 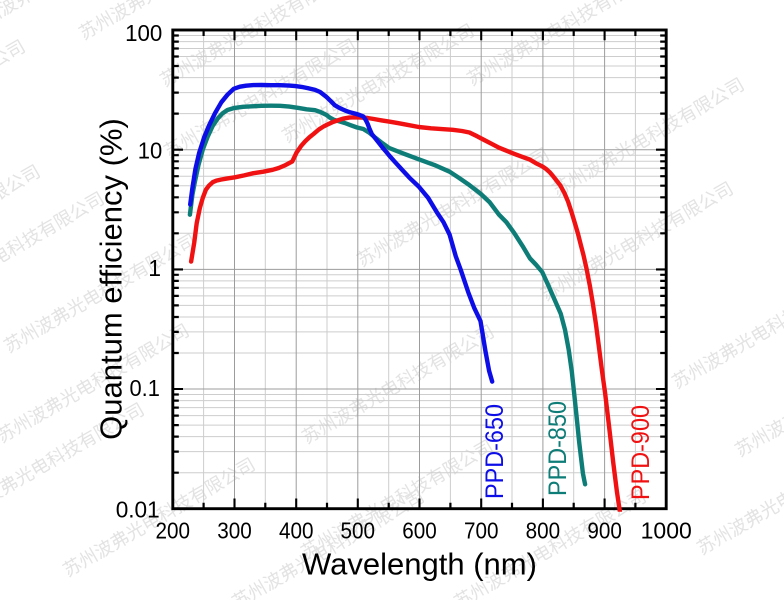 What do you see at coordinates (296, 531) in the screenshot?
I see `svg-text: 400` at bounding box center [296, 531].